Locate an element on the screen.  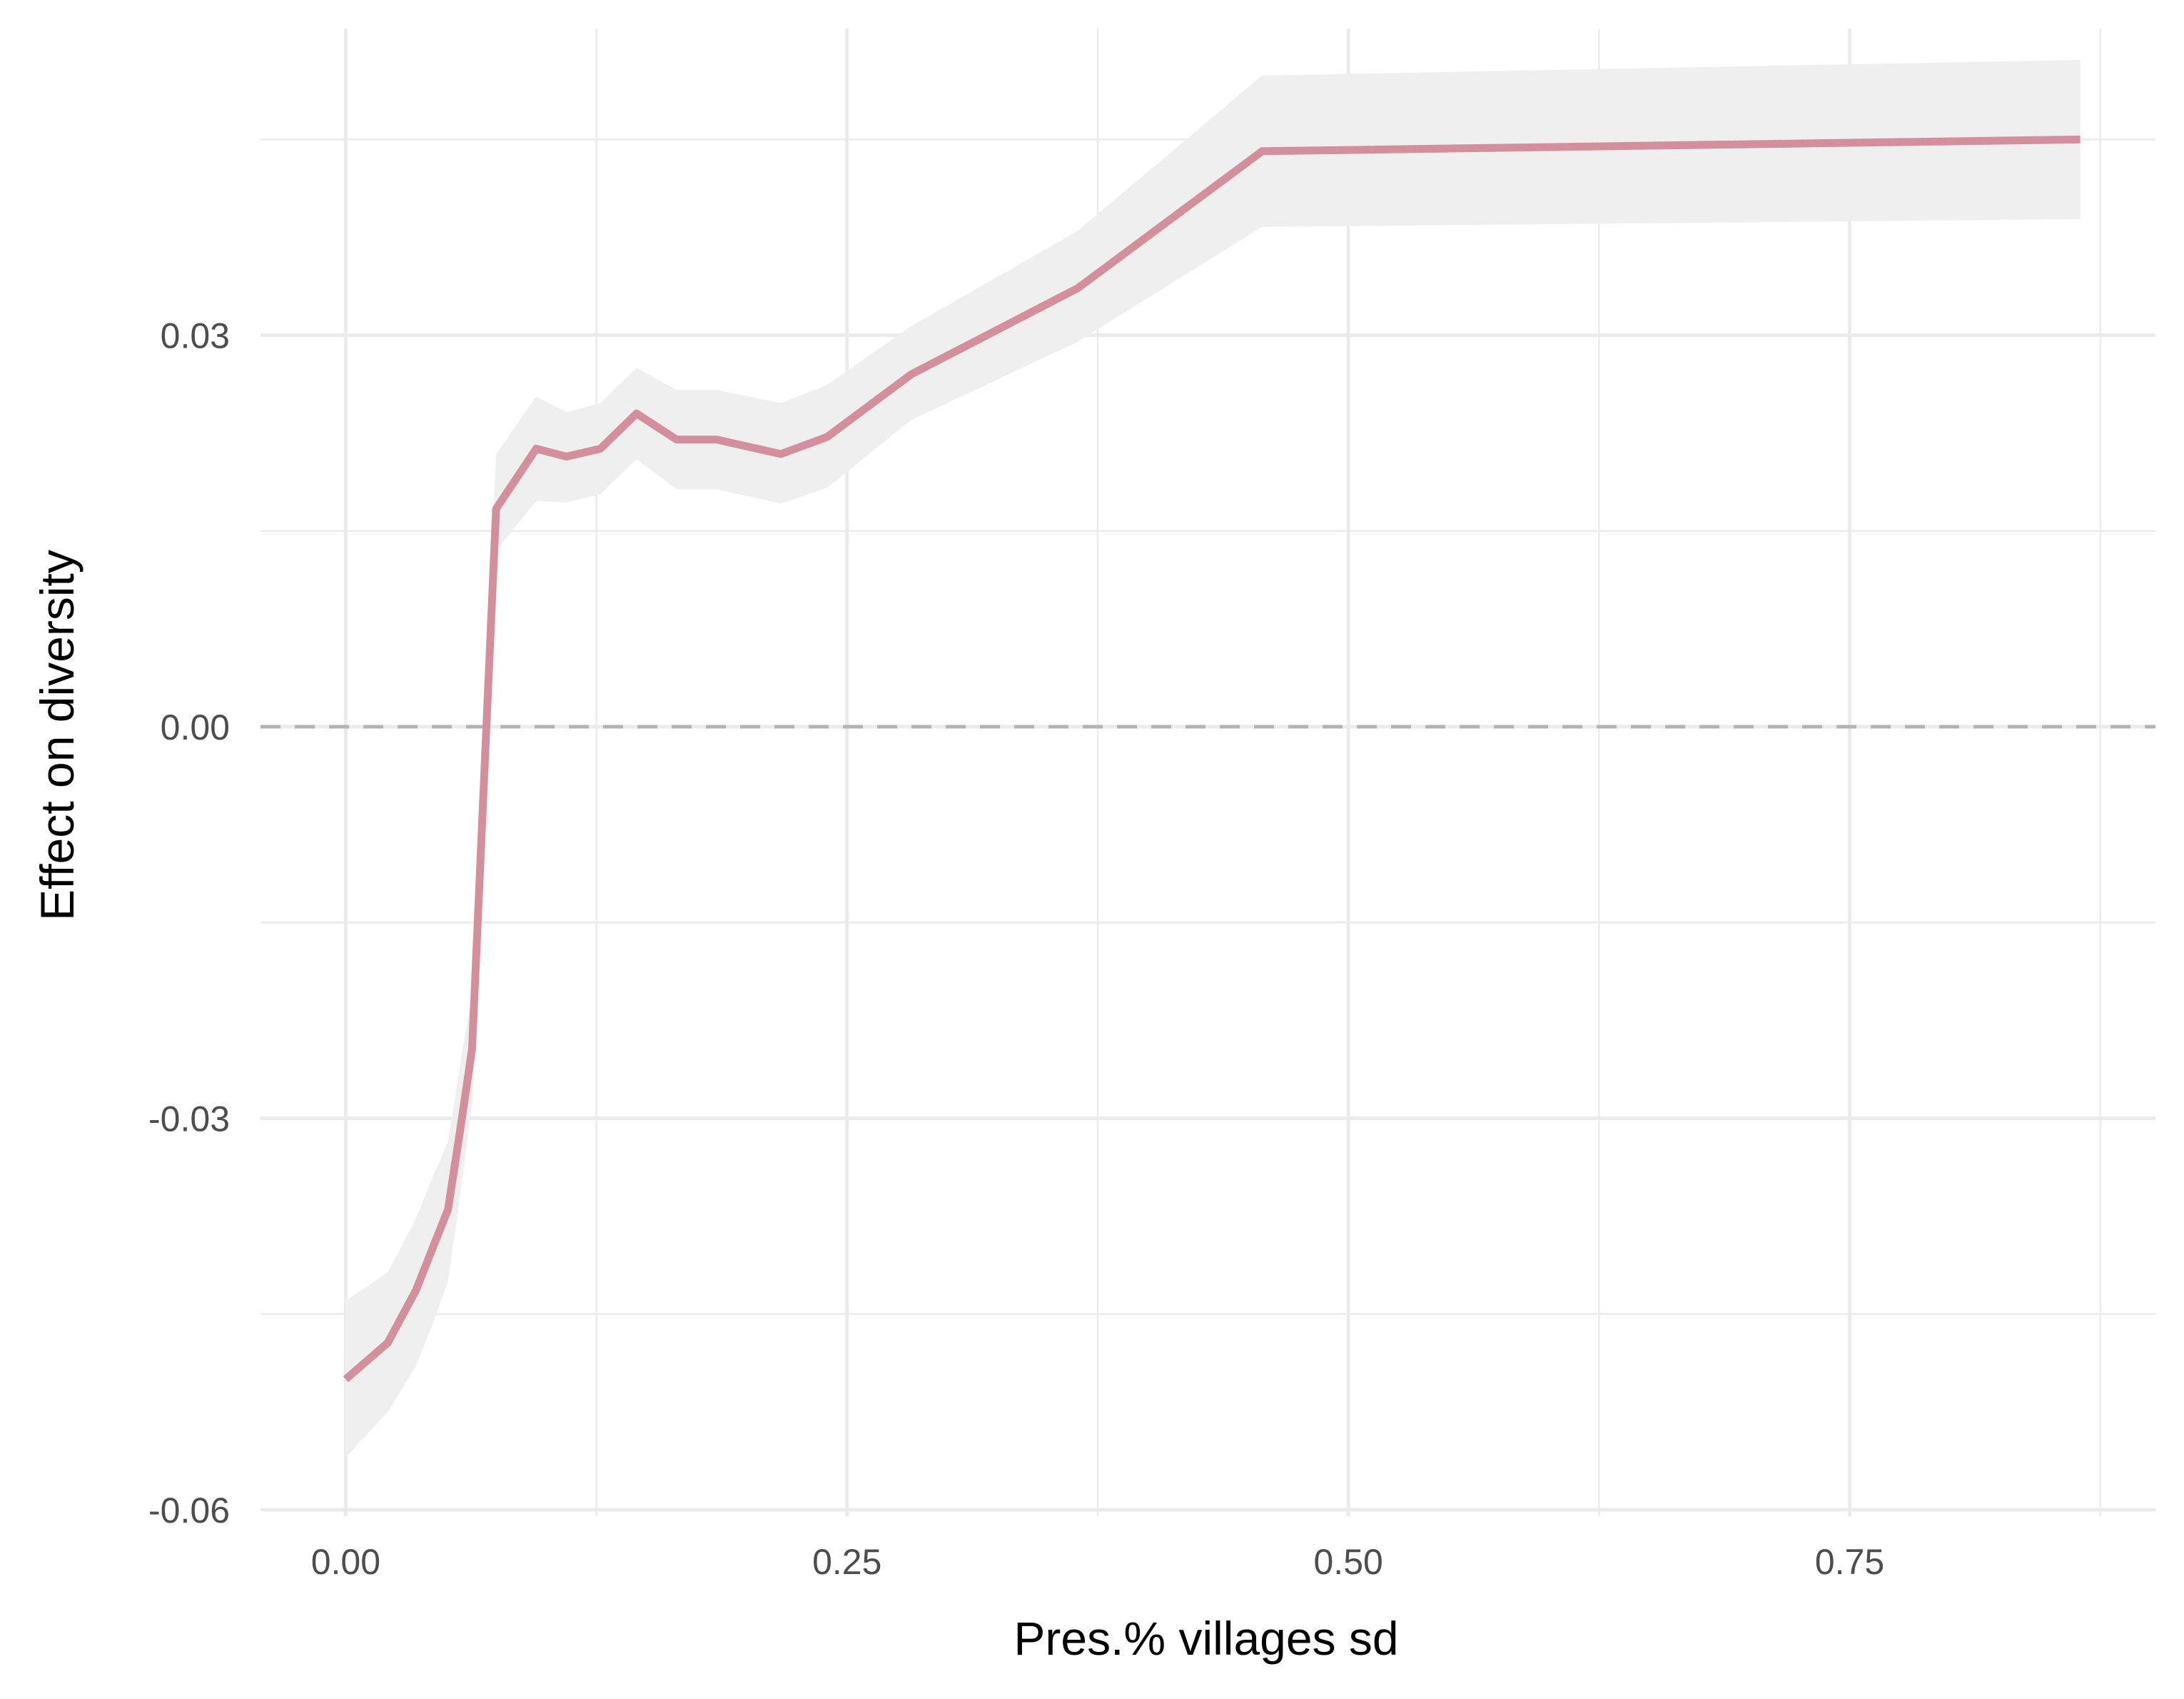
y-tick-label: -0.06 is located at coordinates (189, 1511).